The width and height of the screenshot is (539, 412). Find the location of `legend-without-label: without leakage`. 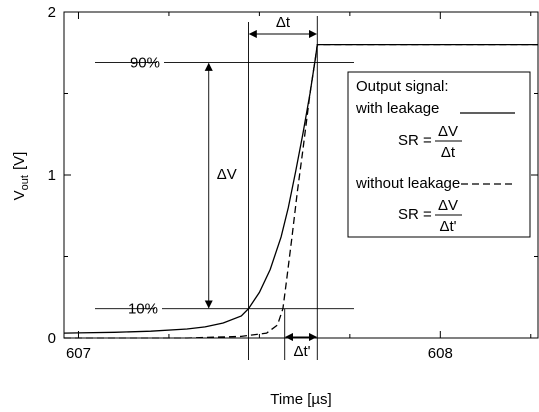

legend-without-label: without leakage is located at coordinates (407, 183).